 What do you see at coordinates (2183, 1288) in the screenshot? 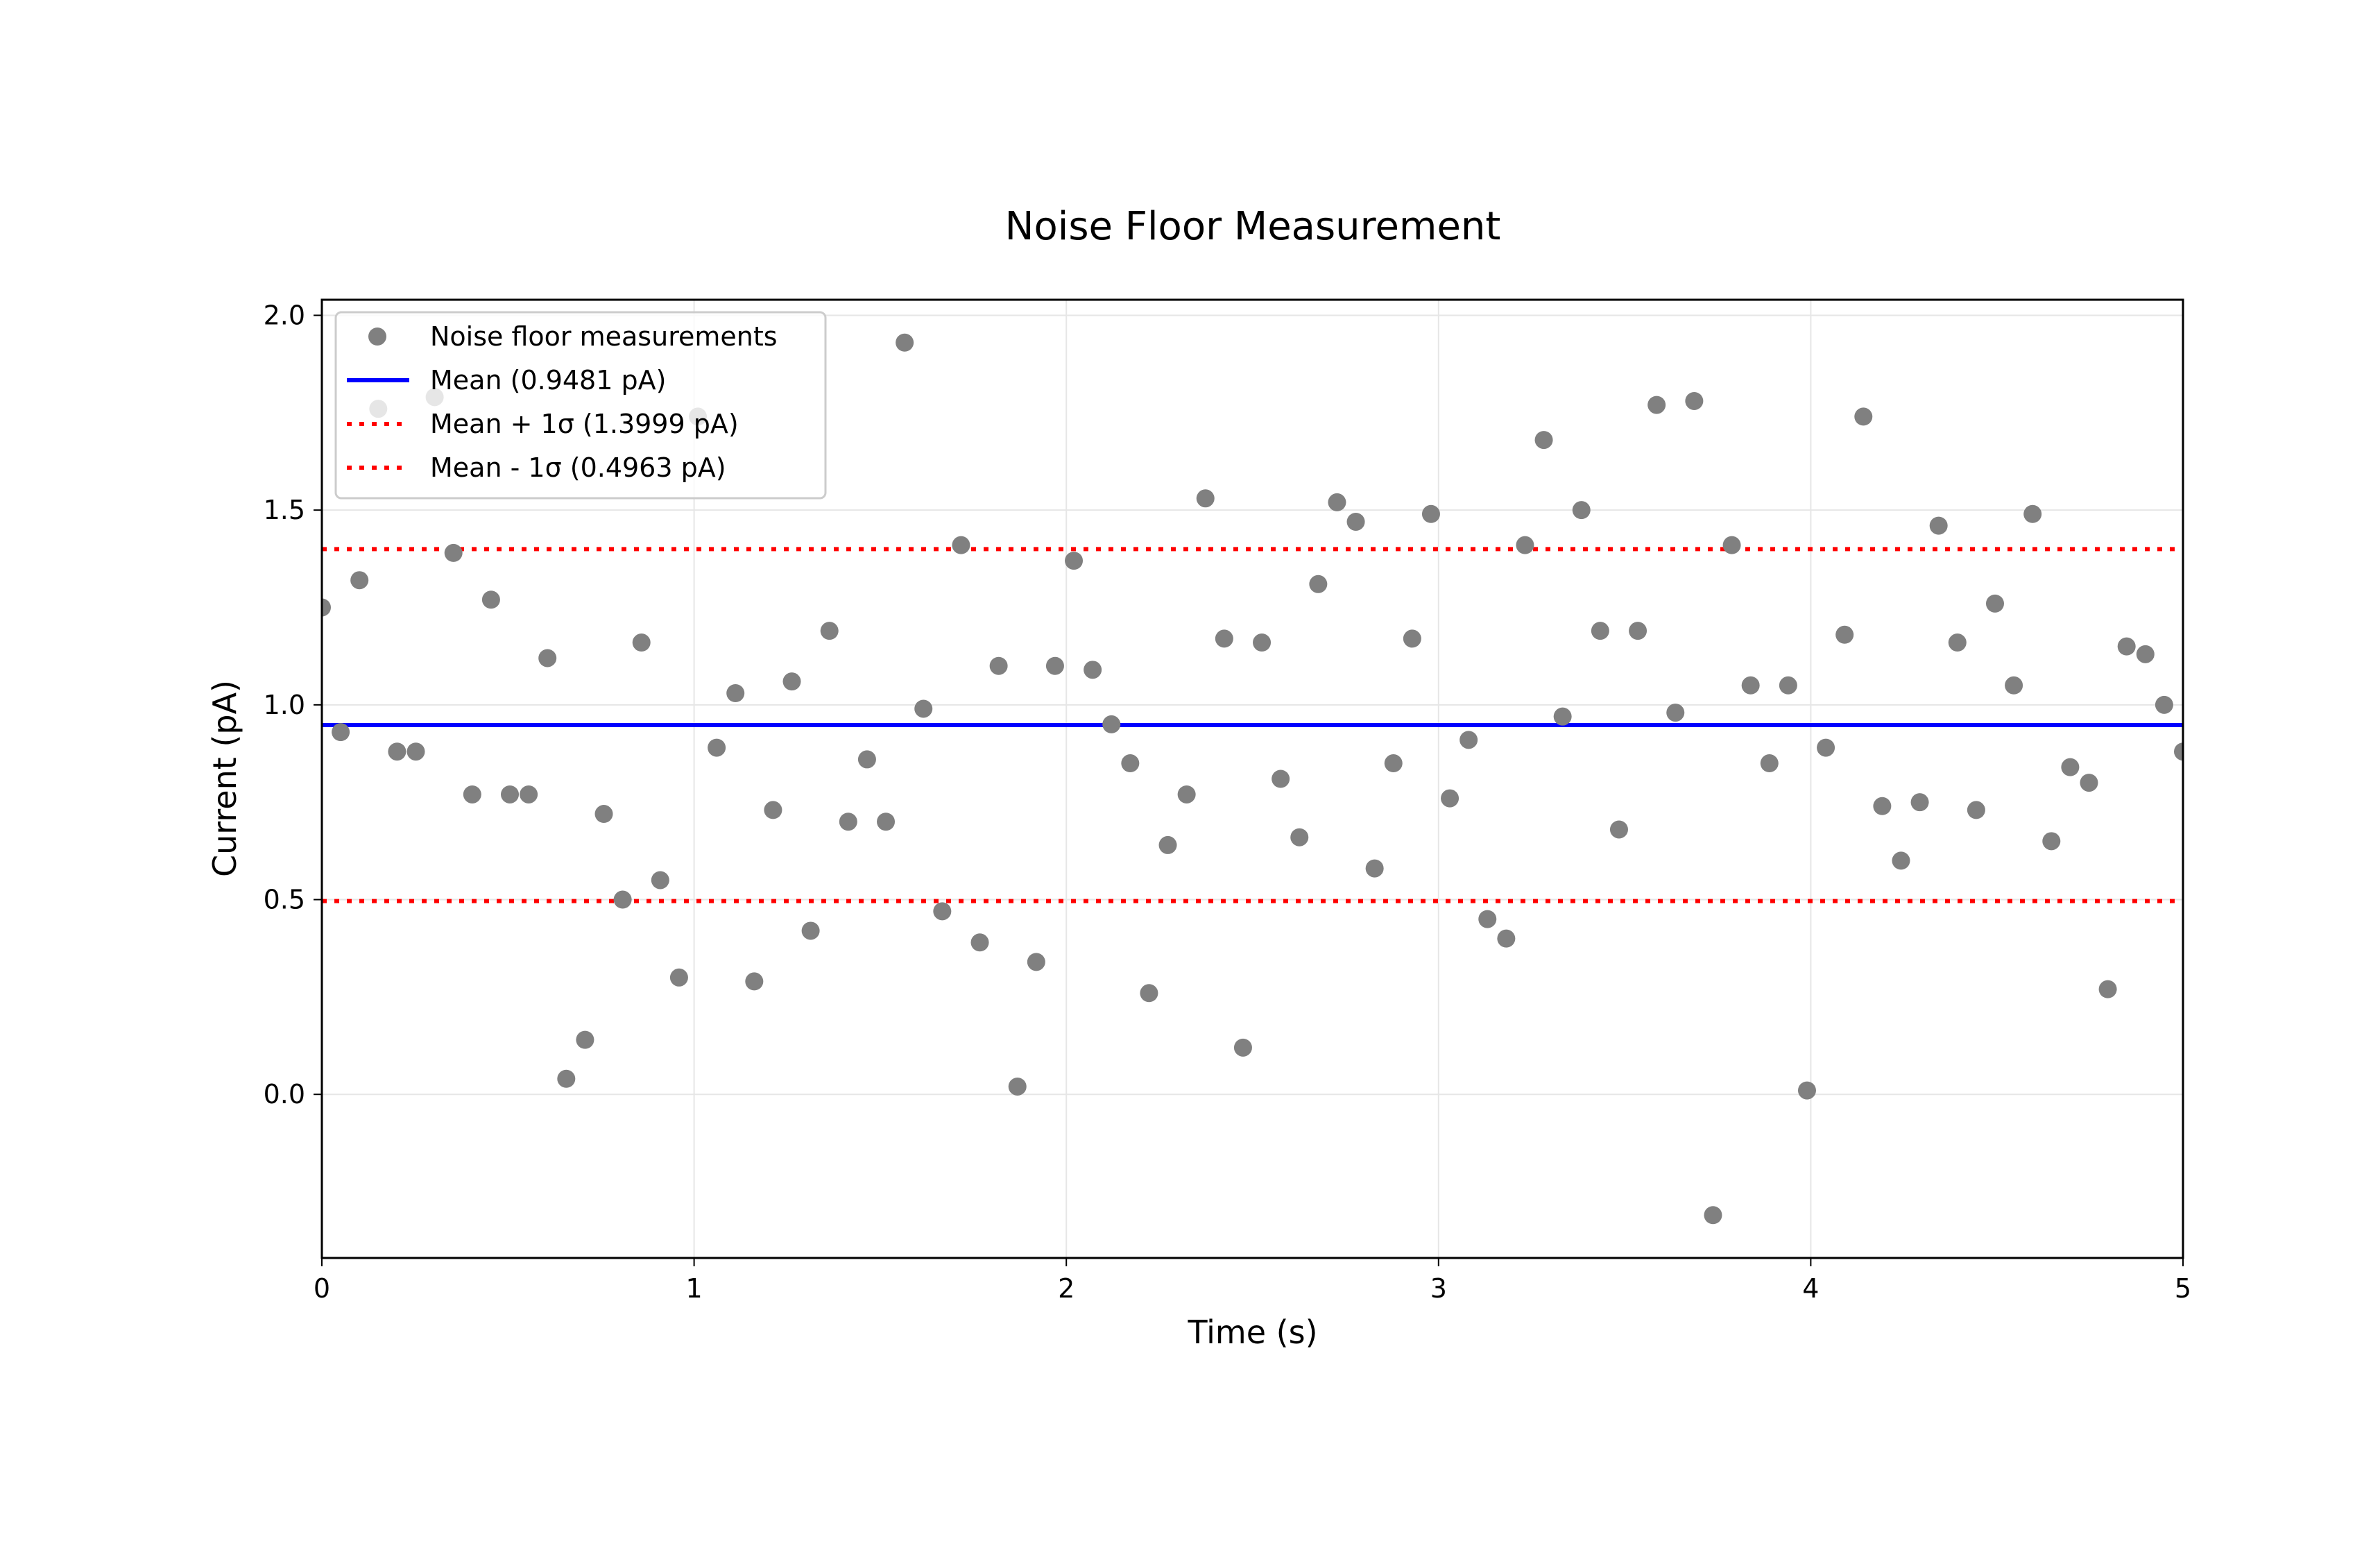
I see `x-tick-label: 5` at bounding box center [2183, 1288].